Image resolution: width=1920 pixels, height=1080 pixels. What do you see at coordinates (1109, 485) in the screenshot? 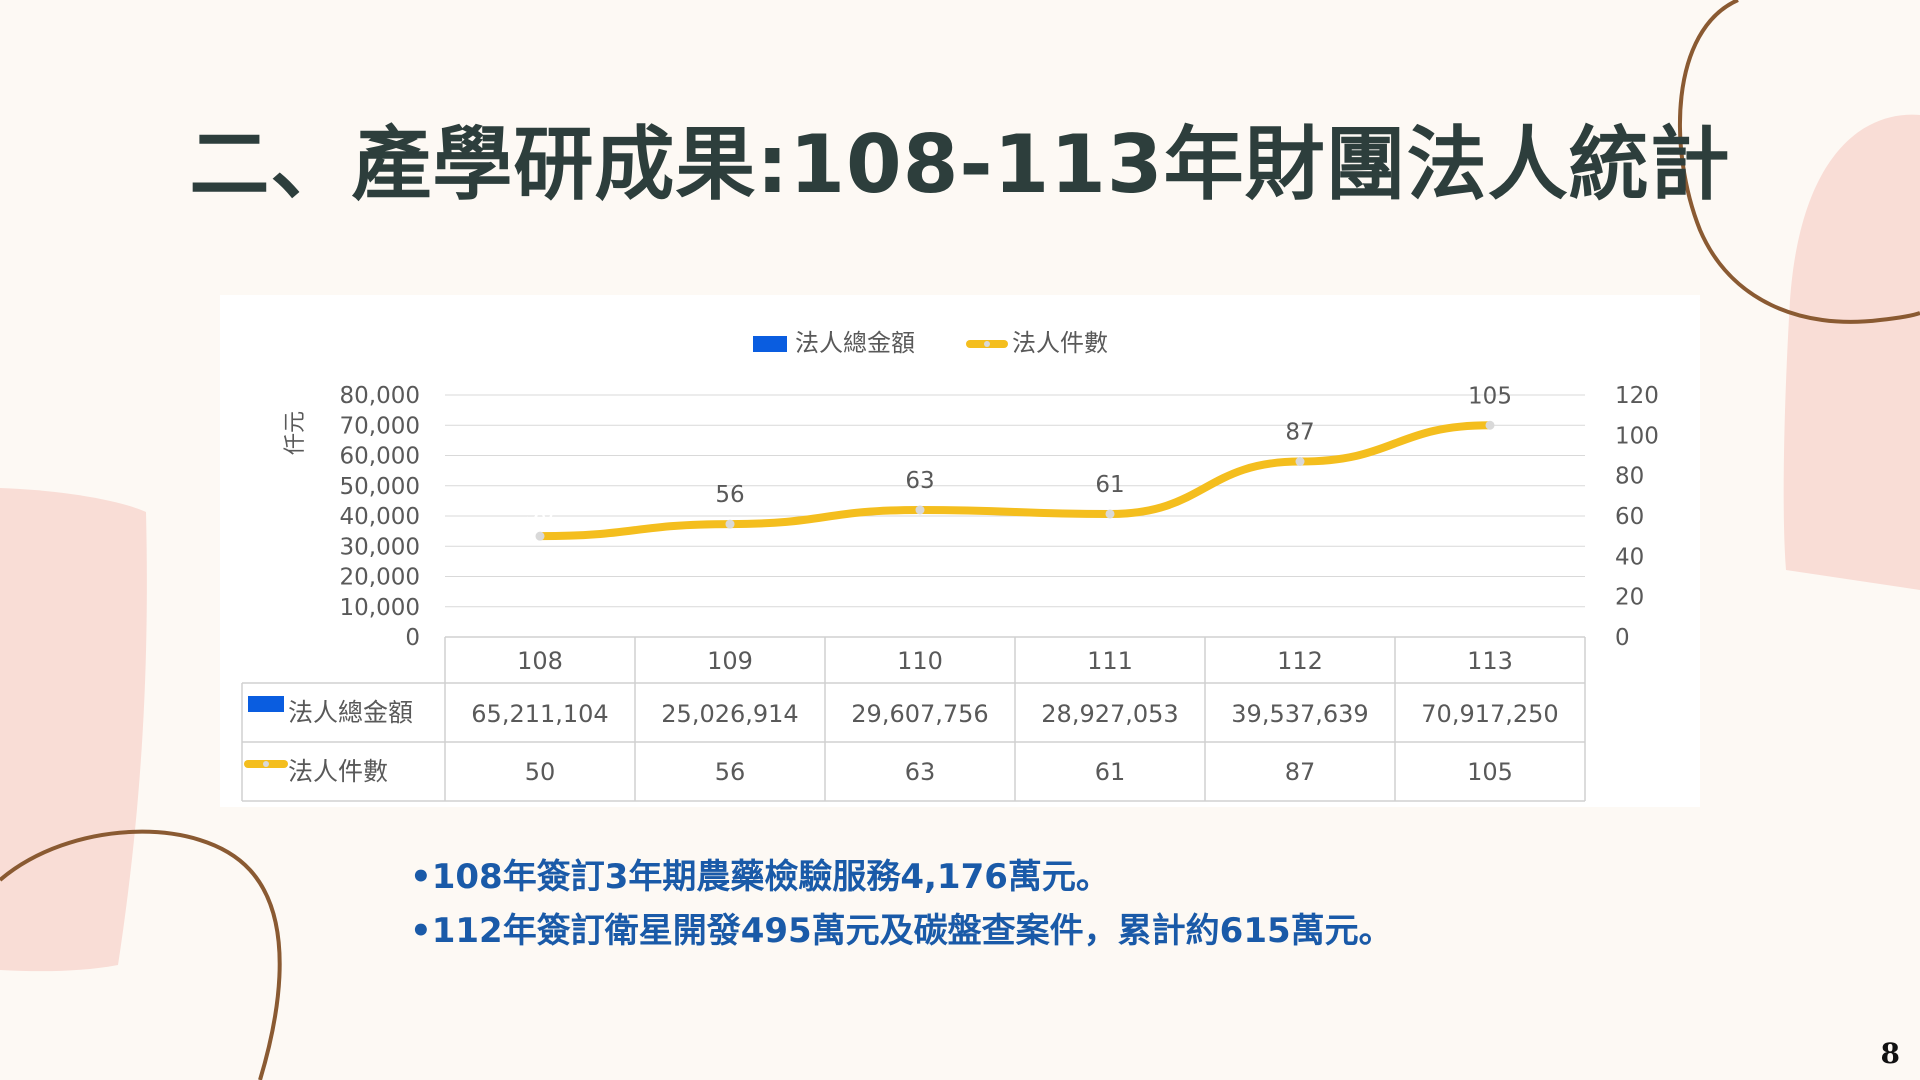
I see `line-data-label-111: 61` at bounding box center [1109, 485].